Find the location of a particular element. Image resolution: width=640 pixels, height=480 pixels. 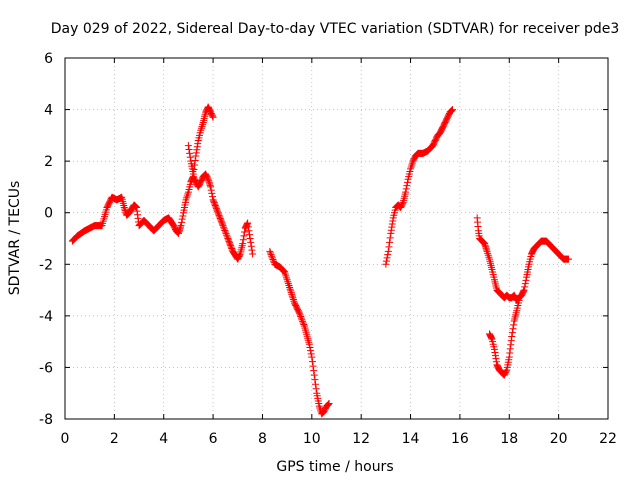

y-tick-label: -2 is located at coordinates (46, 265).